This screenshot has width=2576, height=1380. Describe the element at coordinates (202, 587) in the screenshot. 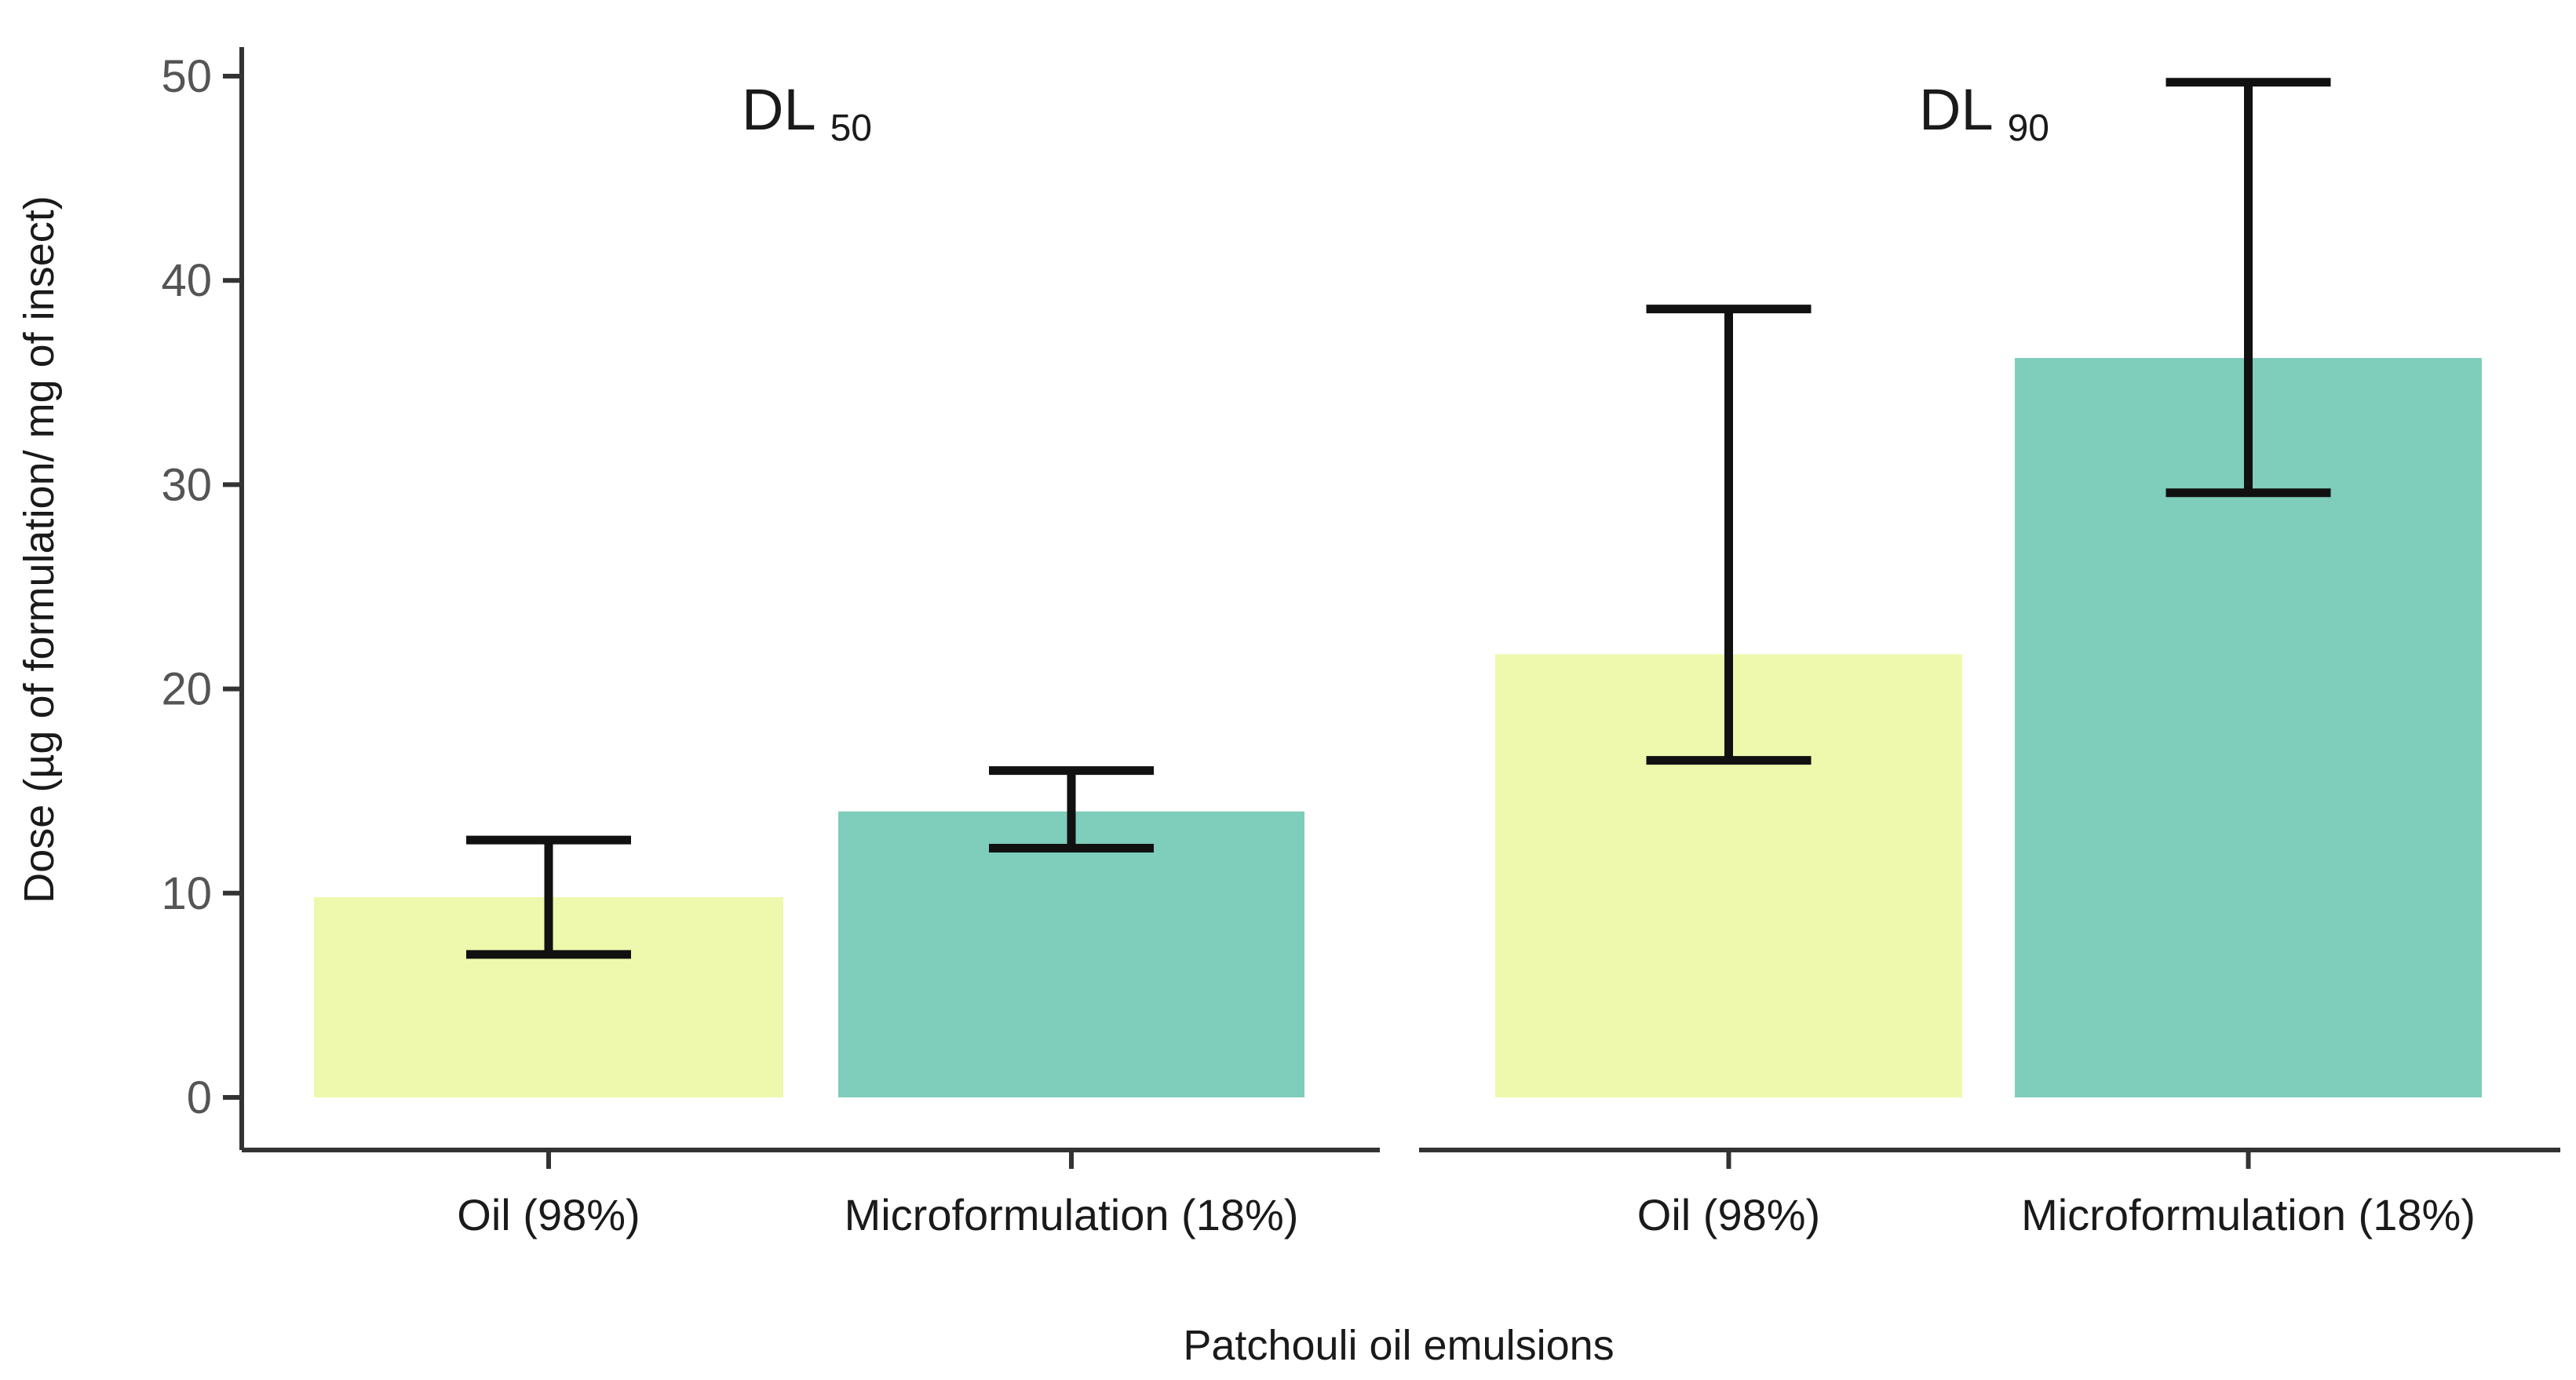

I see `y-axis-ticks: 0 10 20 30 40 50` at that location.